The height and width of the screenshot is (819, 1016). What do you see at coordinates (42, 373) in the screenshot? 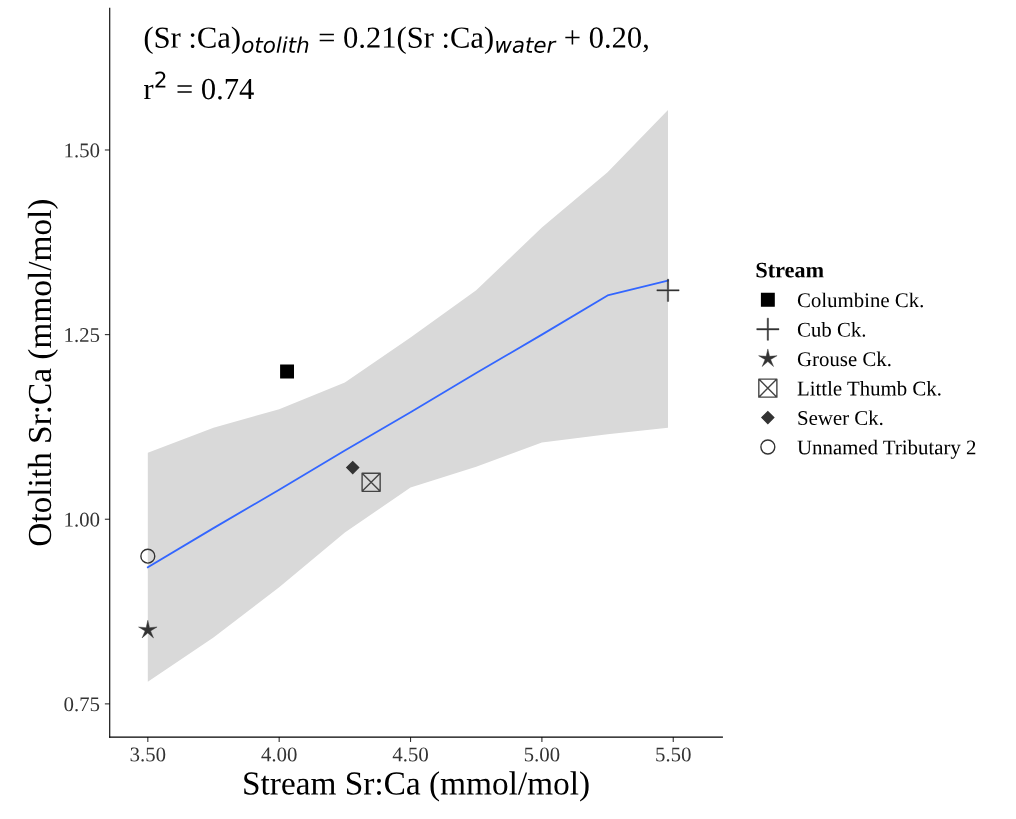
I see `y-axis-title: Otolith Sr:Ca (mmol/mol)` at bounding box center [42, 373].